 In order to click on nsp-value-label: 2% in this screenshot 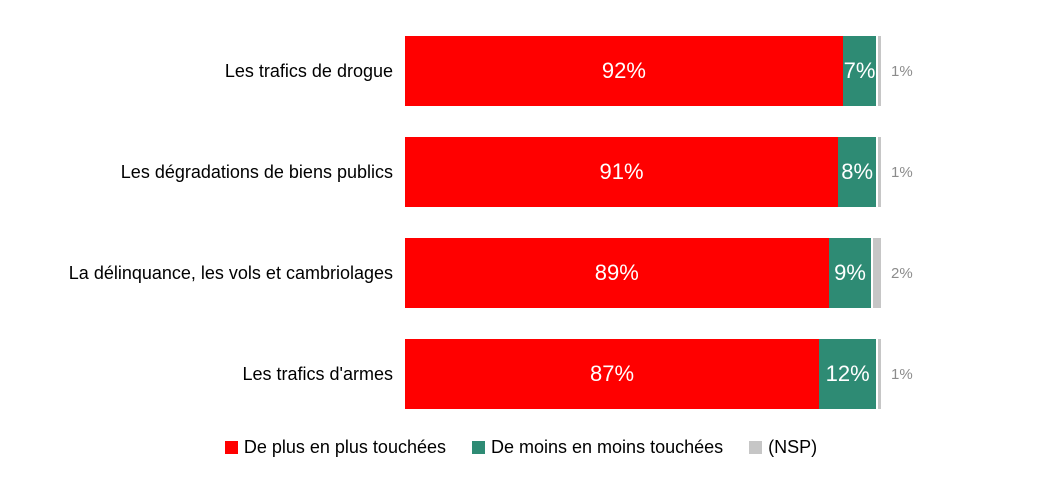, I will do `click(902, 273)`.